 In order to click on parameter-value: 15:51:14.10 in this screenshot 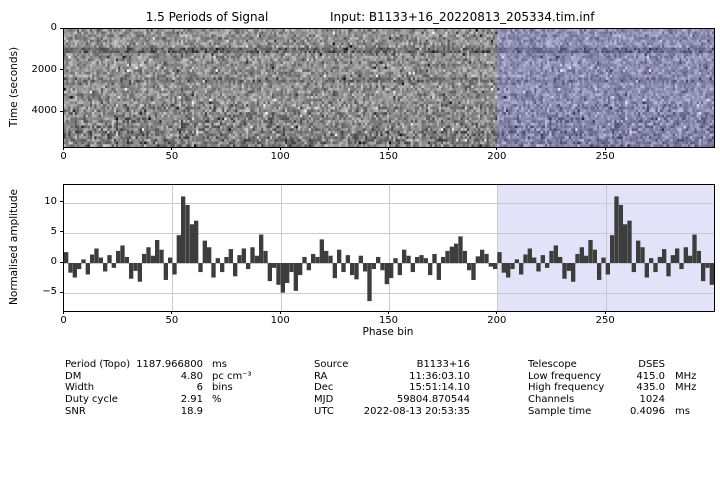, I will do `click(439, 388)`.